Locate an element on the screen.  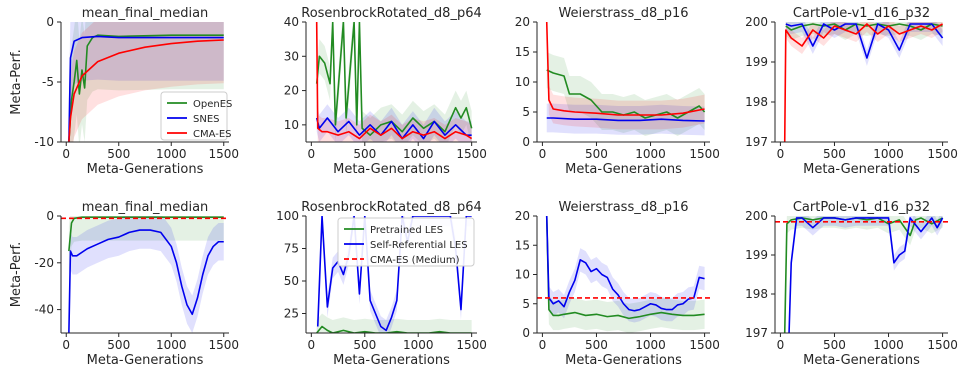
y-tick-label: 10 is located at coordinates (522, 82).